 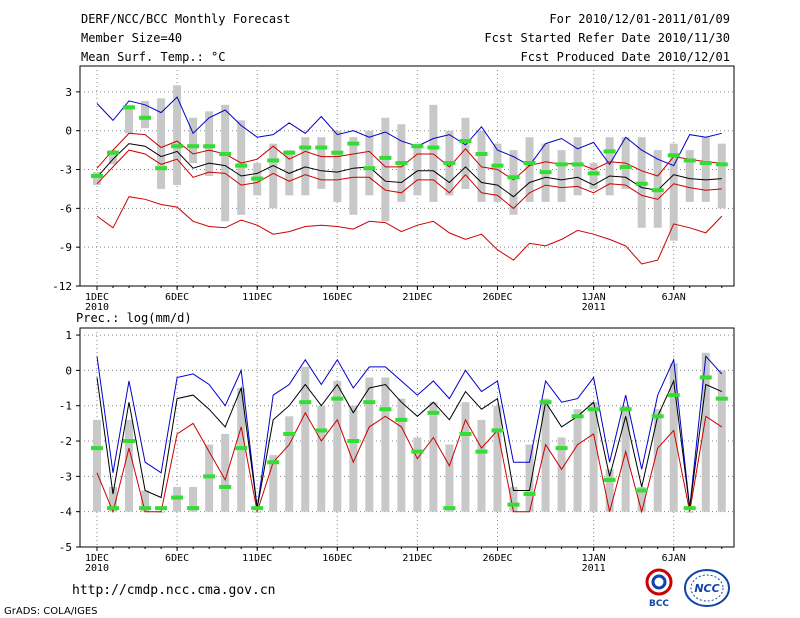 What do you see at coordinates (707, 588) in the screenshot?
I see `ncc-logo-icon: NCC` at bounding box center [707, 588].